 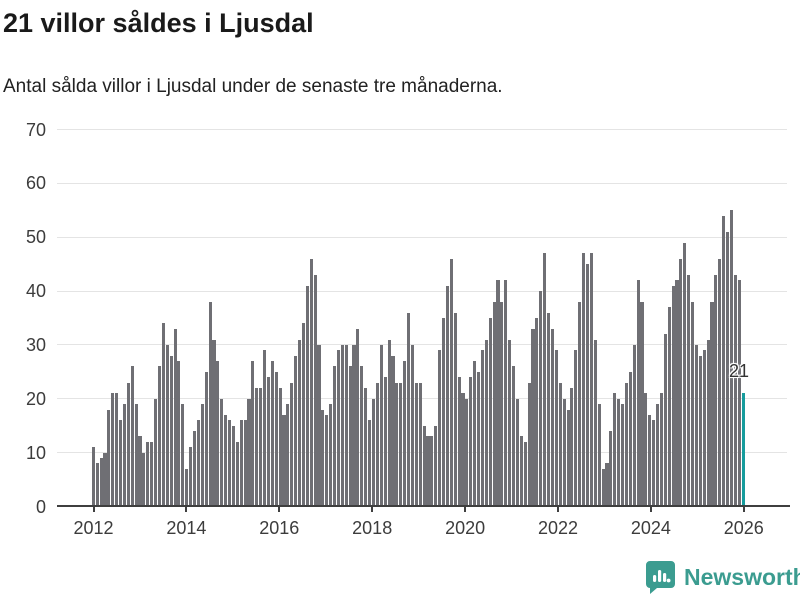 I want to click on bar-chart-speech-bubble-icon, so click(x=660, y=577).